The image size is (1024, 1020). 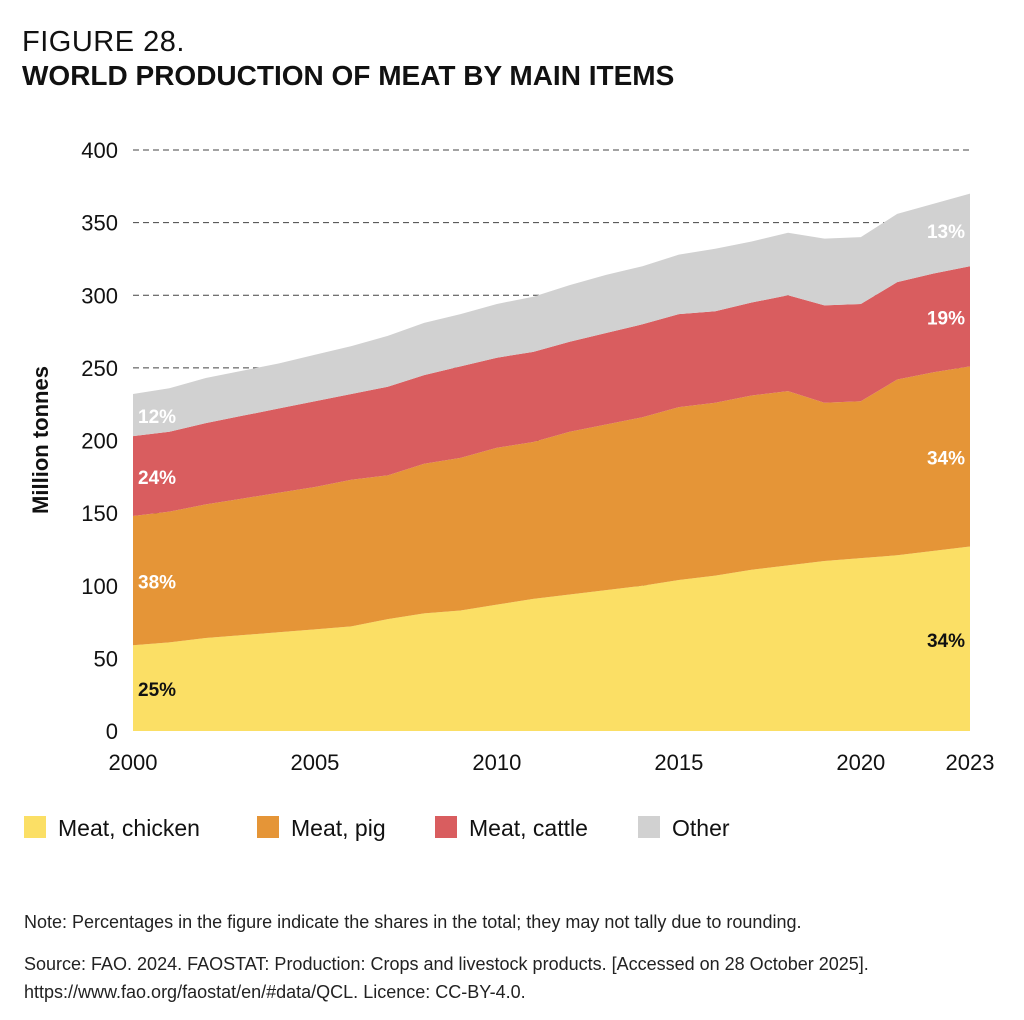 I want to click on x-tick-label: 2020, so click(x=860, y=762).